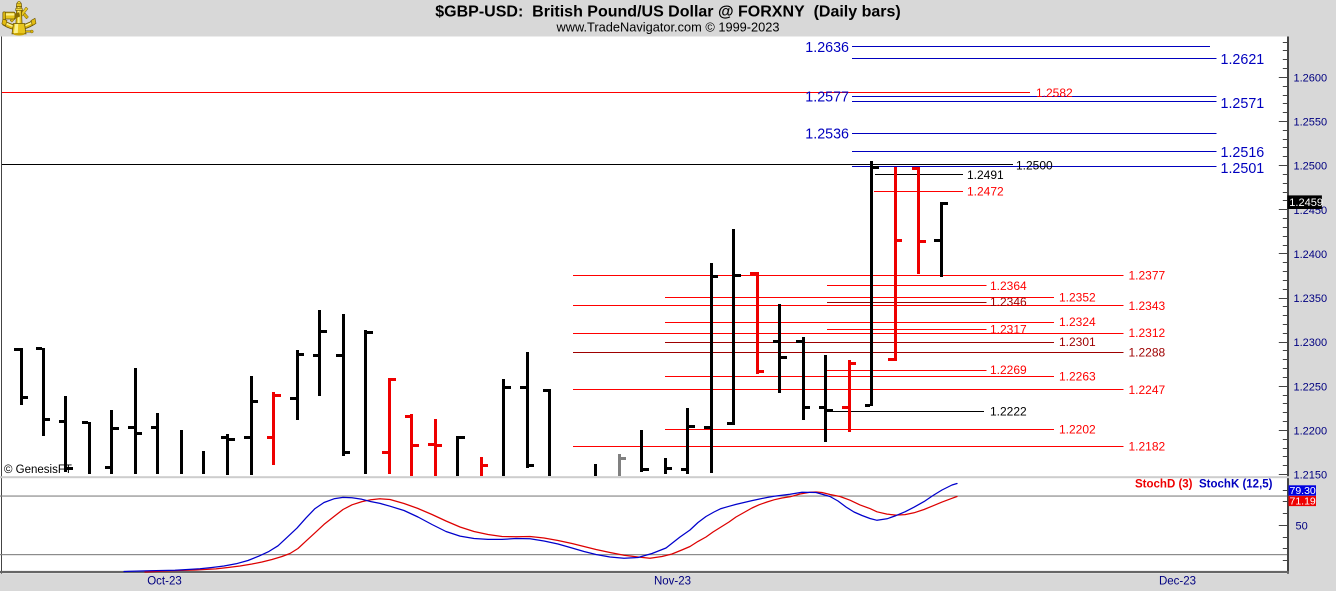 This screenshot has width=1336, height=591. Describe the element at coordinates (1311, 299) in the screenshot. I see `svg-text: 1.2350` at that location.